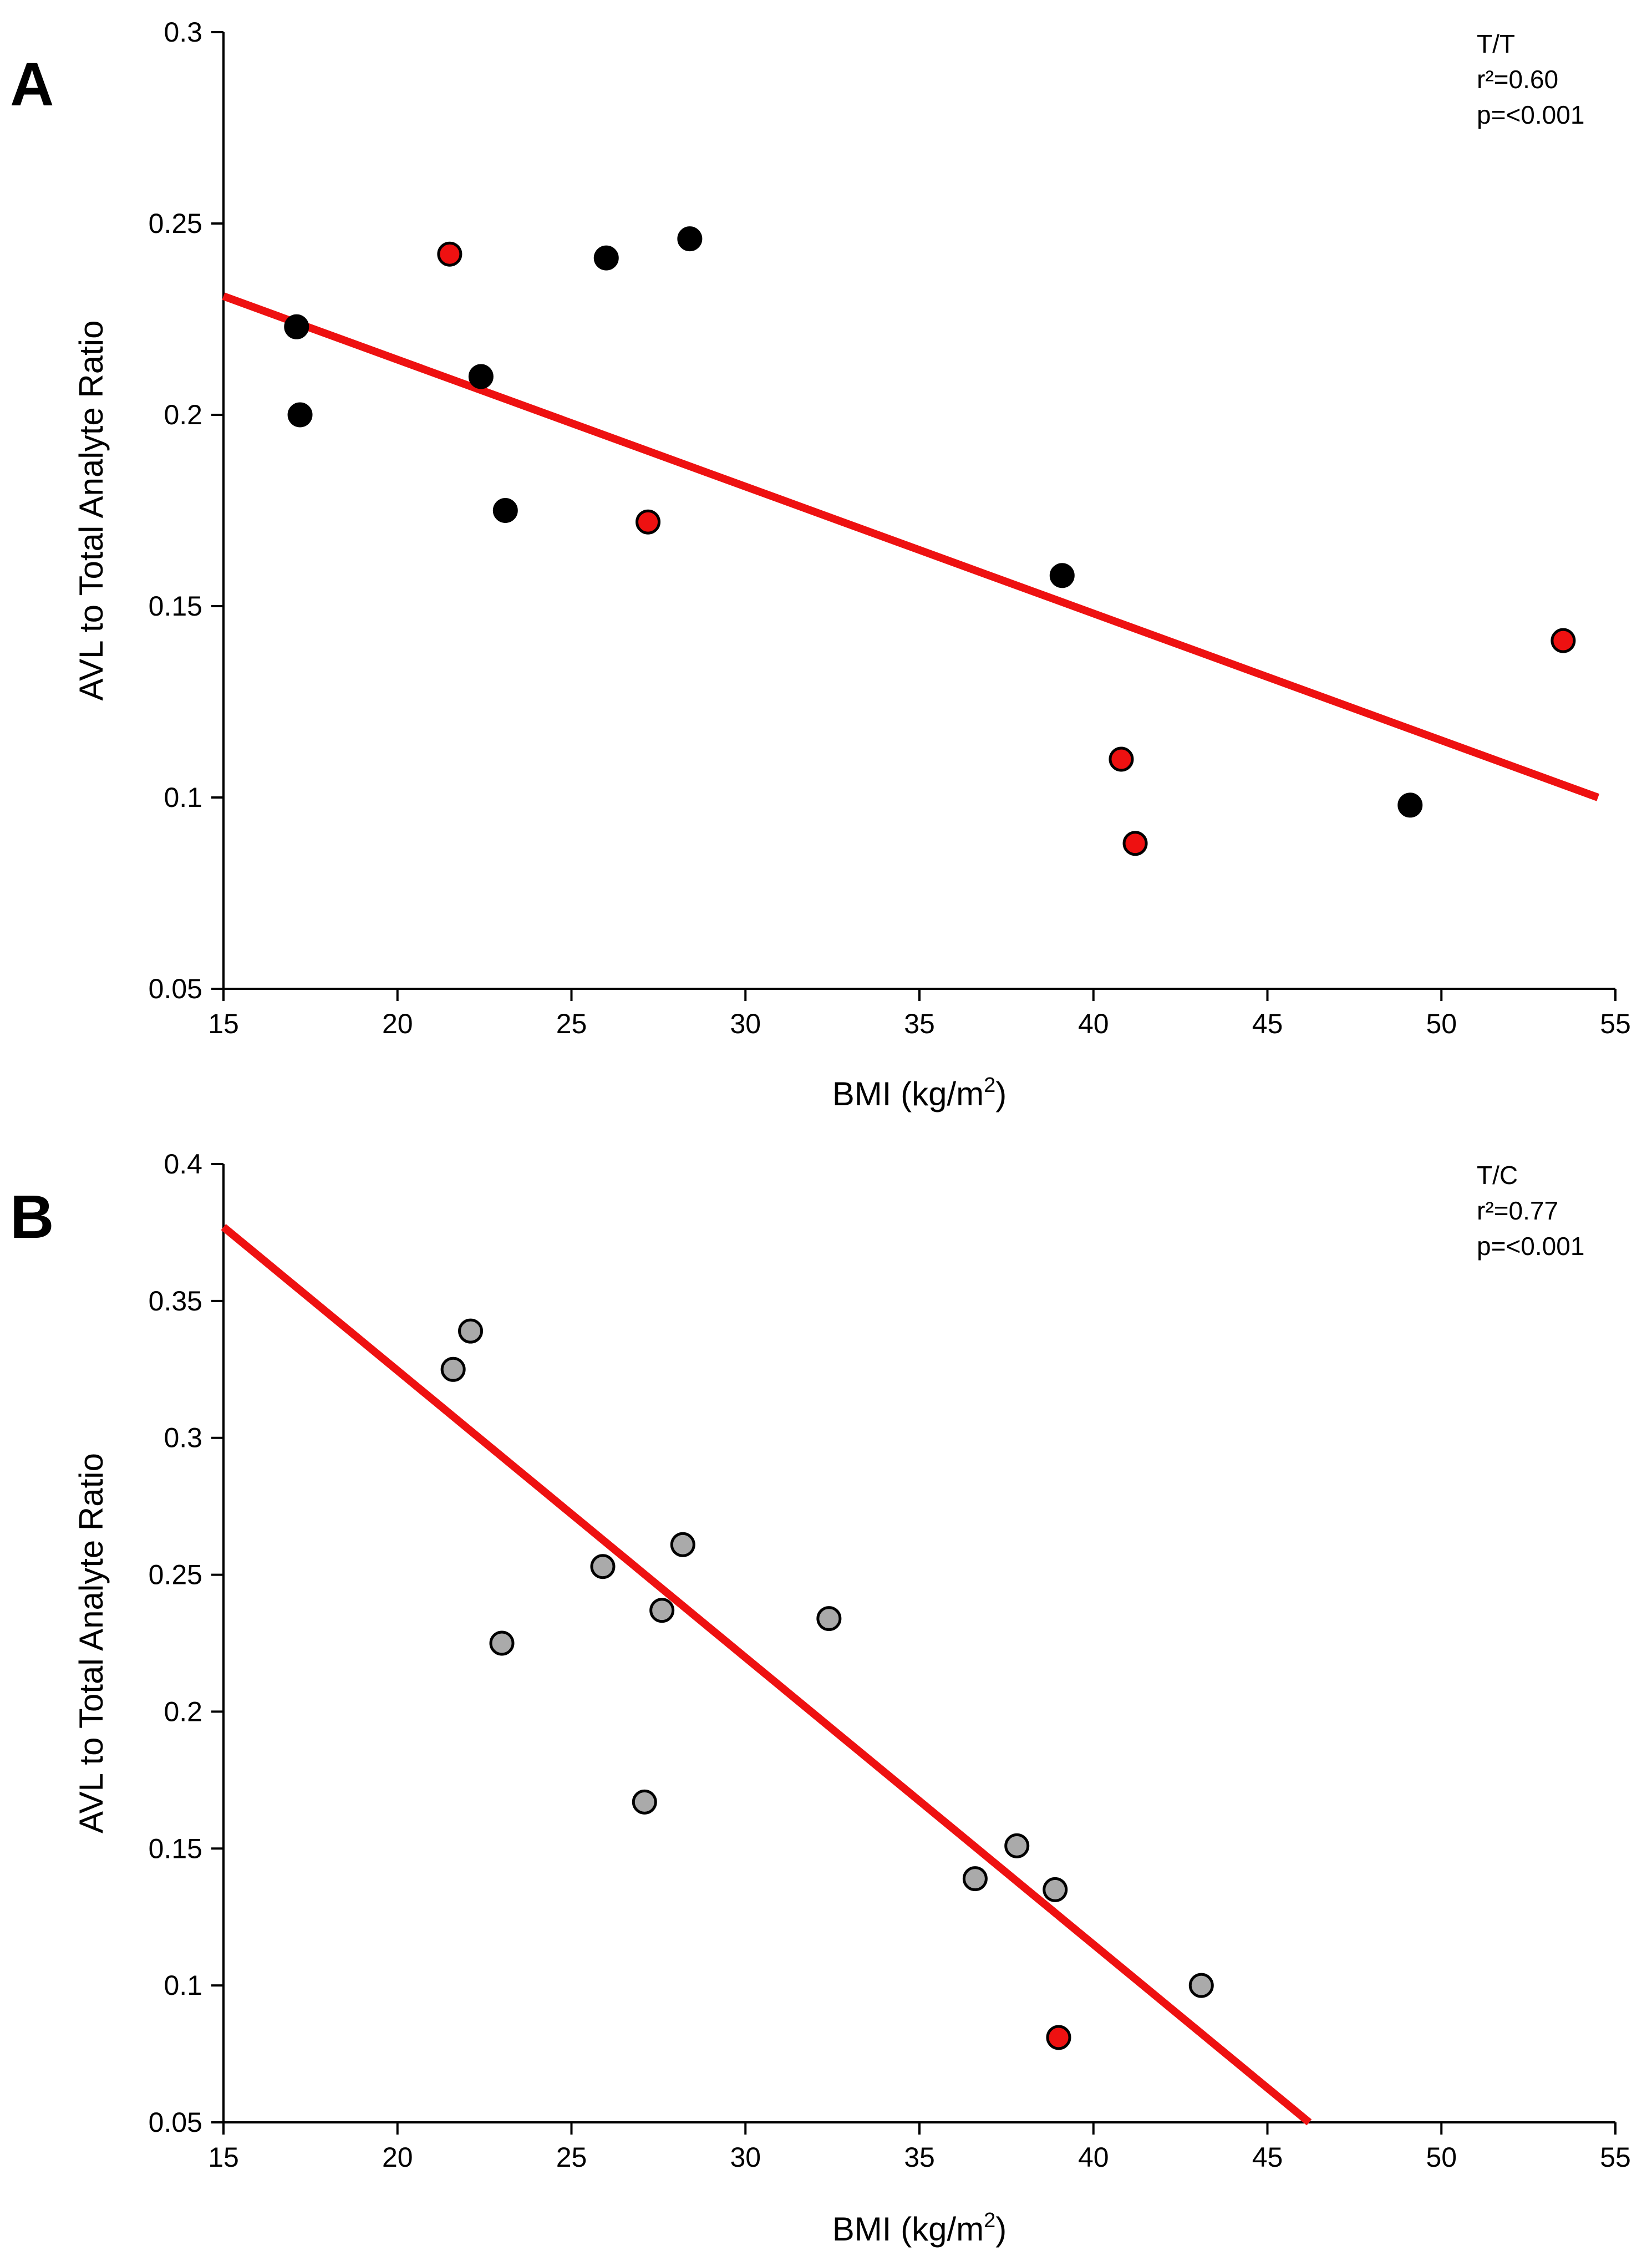  What do you see at coordinates (1517, 79) in the screenshot?
I see `stats-annotation-line: r²=0.60` at bounding box center [1517, 79].